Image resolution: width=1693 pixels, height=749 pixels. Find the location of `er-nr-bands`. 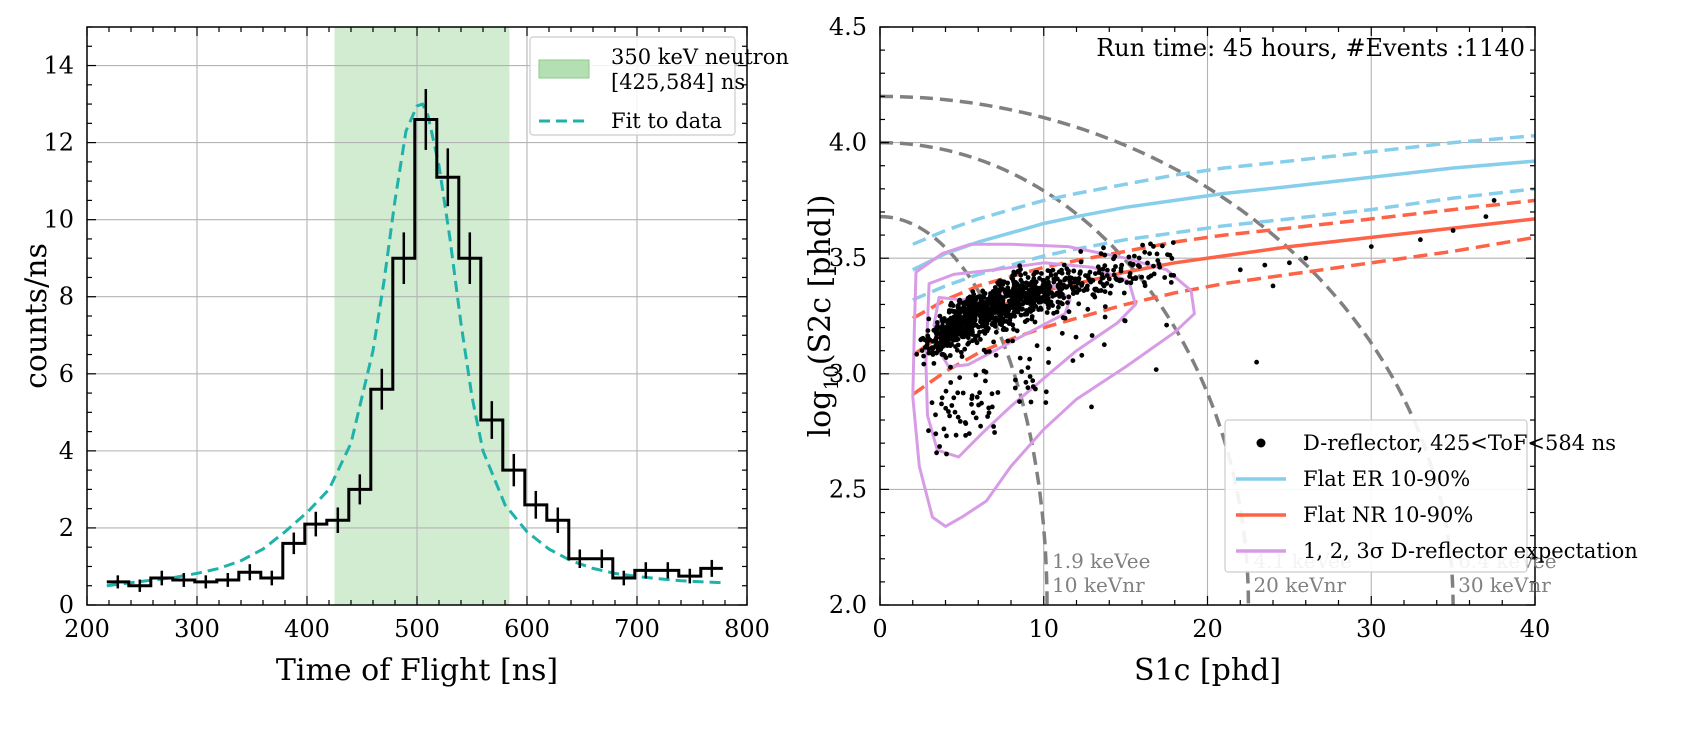

er-nr-bands is located at coordinates (1223, 265).